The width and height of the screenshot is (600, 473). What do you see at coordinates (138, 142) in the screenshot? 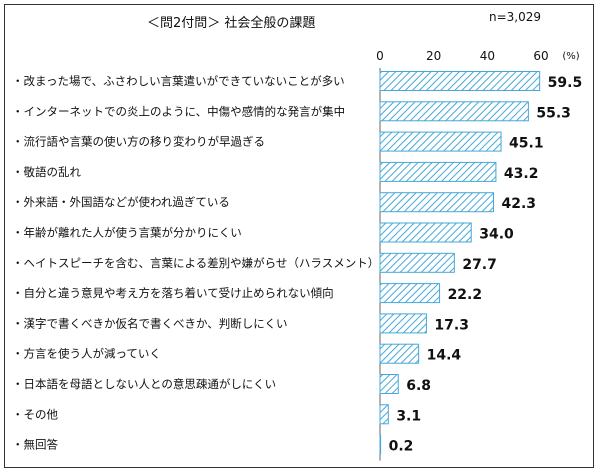
I see `category-label: ・流行語や言葉の使い方の移り変わりが早過ぎる` at bounding box center [138, 142].